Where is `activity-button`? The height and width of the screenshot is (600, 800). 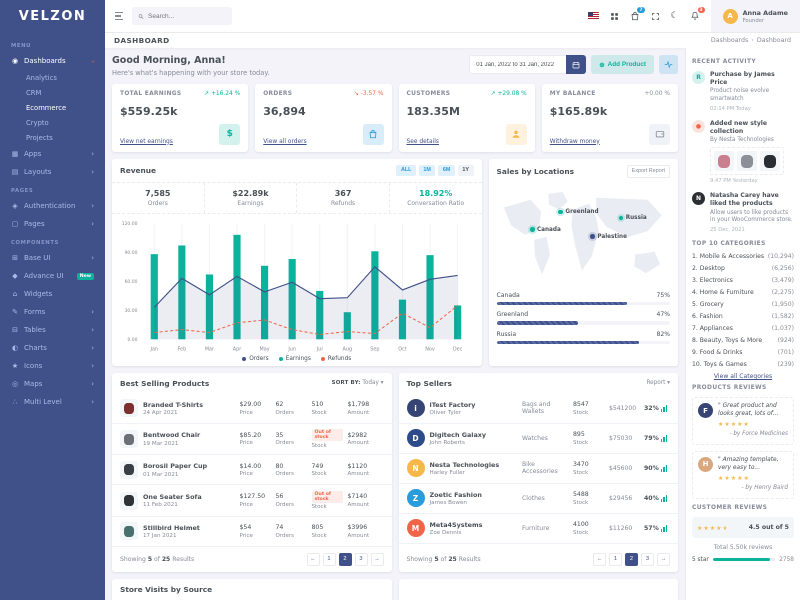 activity-button is located at coordinates (668, 64).